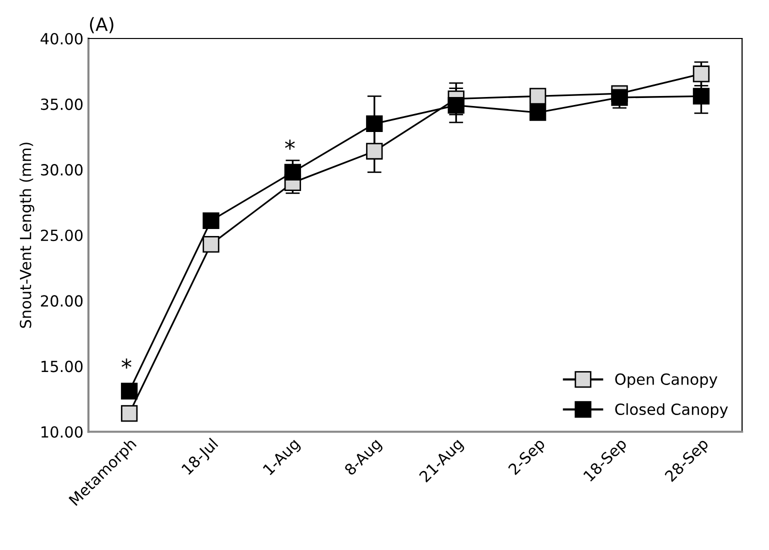 The height and width of the screenshot is (550, 769). What do you see at coordinates (61, 38) in the screenshot?
I see `y-tick-label: 40.00` at bounding box center [61, 38].